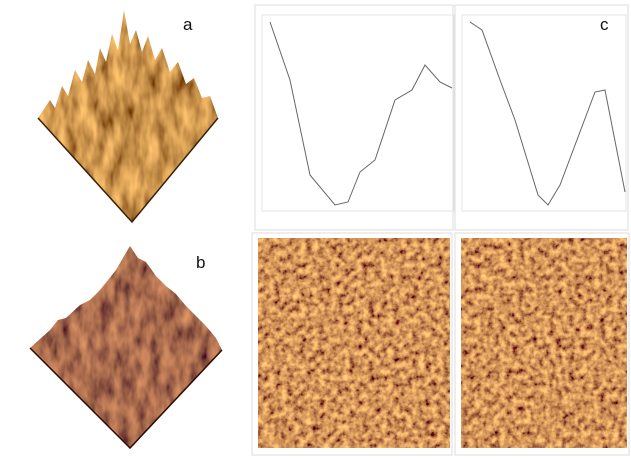 This screenshot has width=631, height=460. I want to click on panel-label: b, so click(200, 262).